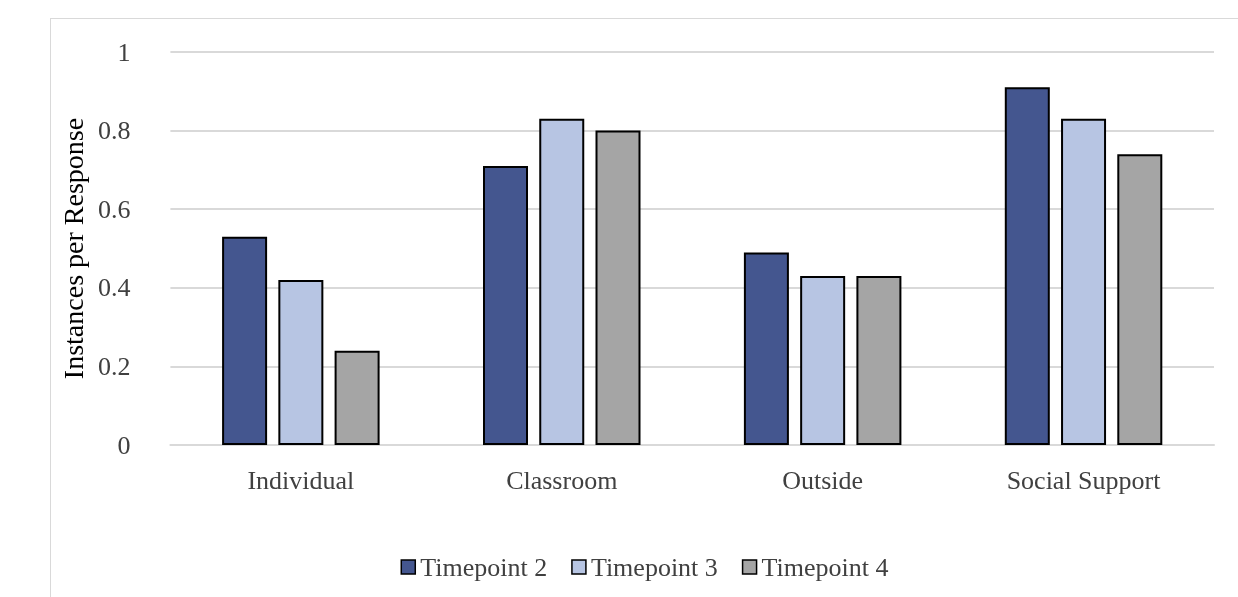 The width and height of the screenshot is (1238, 597). I want to click on x-tick-label: Classroom, so click(562, 480).